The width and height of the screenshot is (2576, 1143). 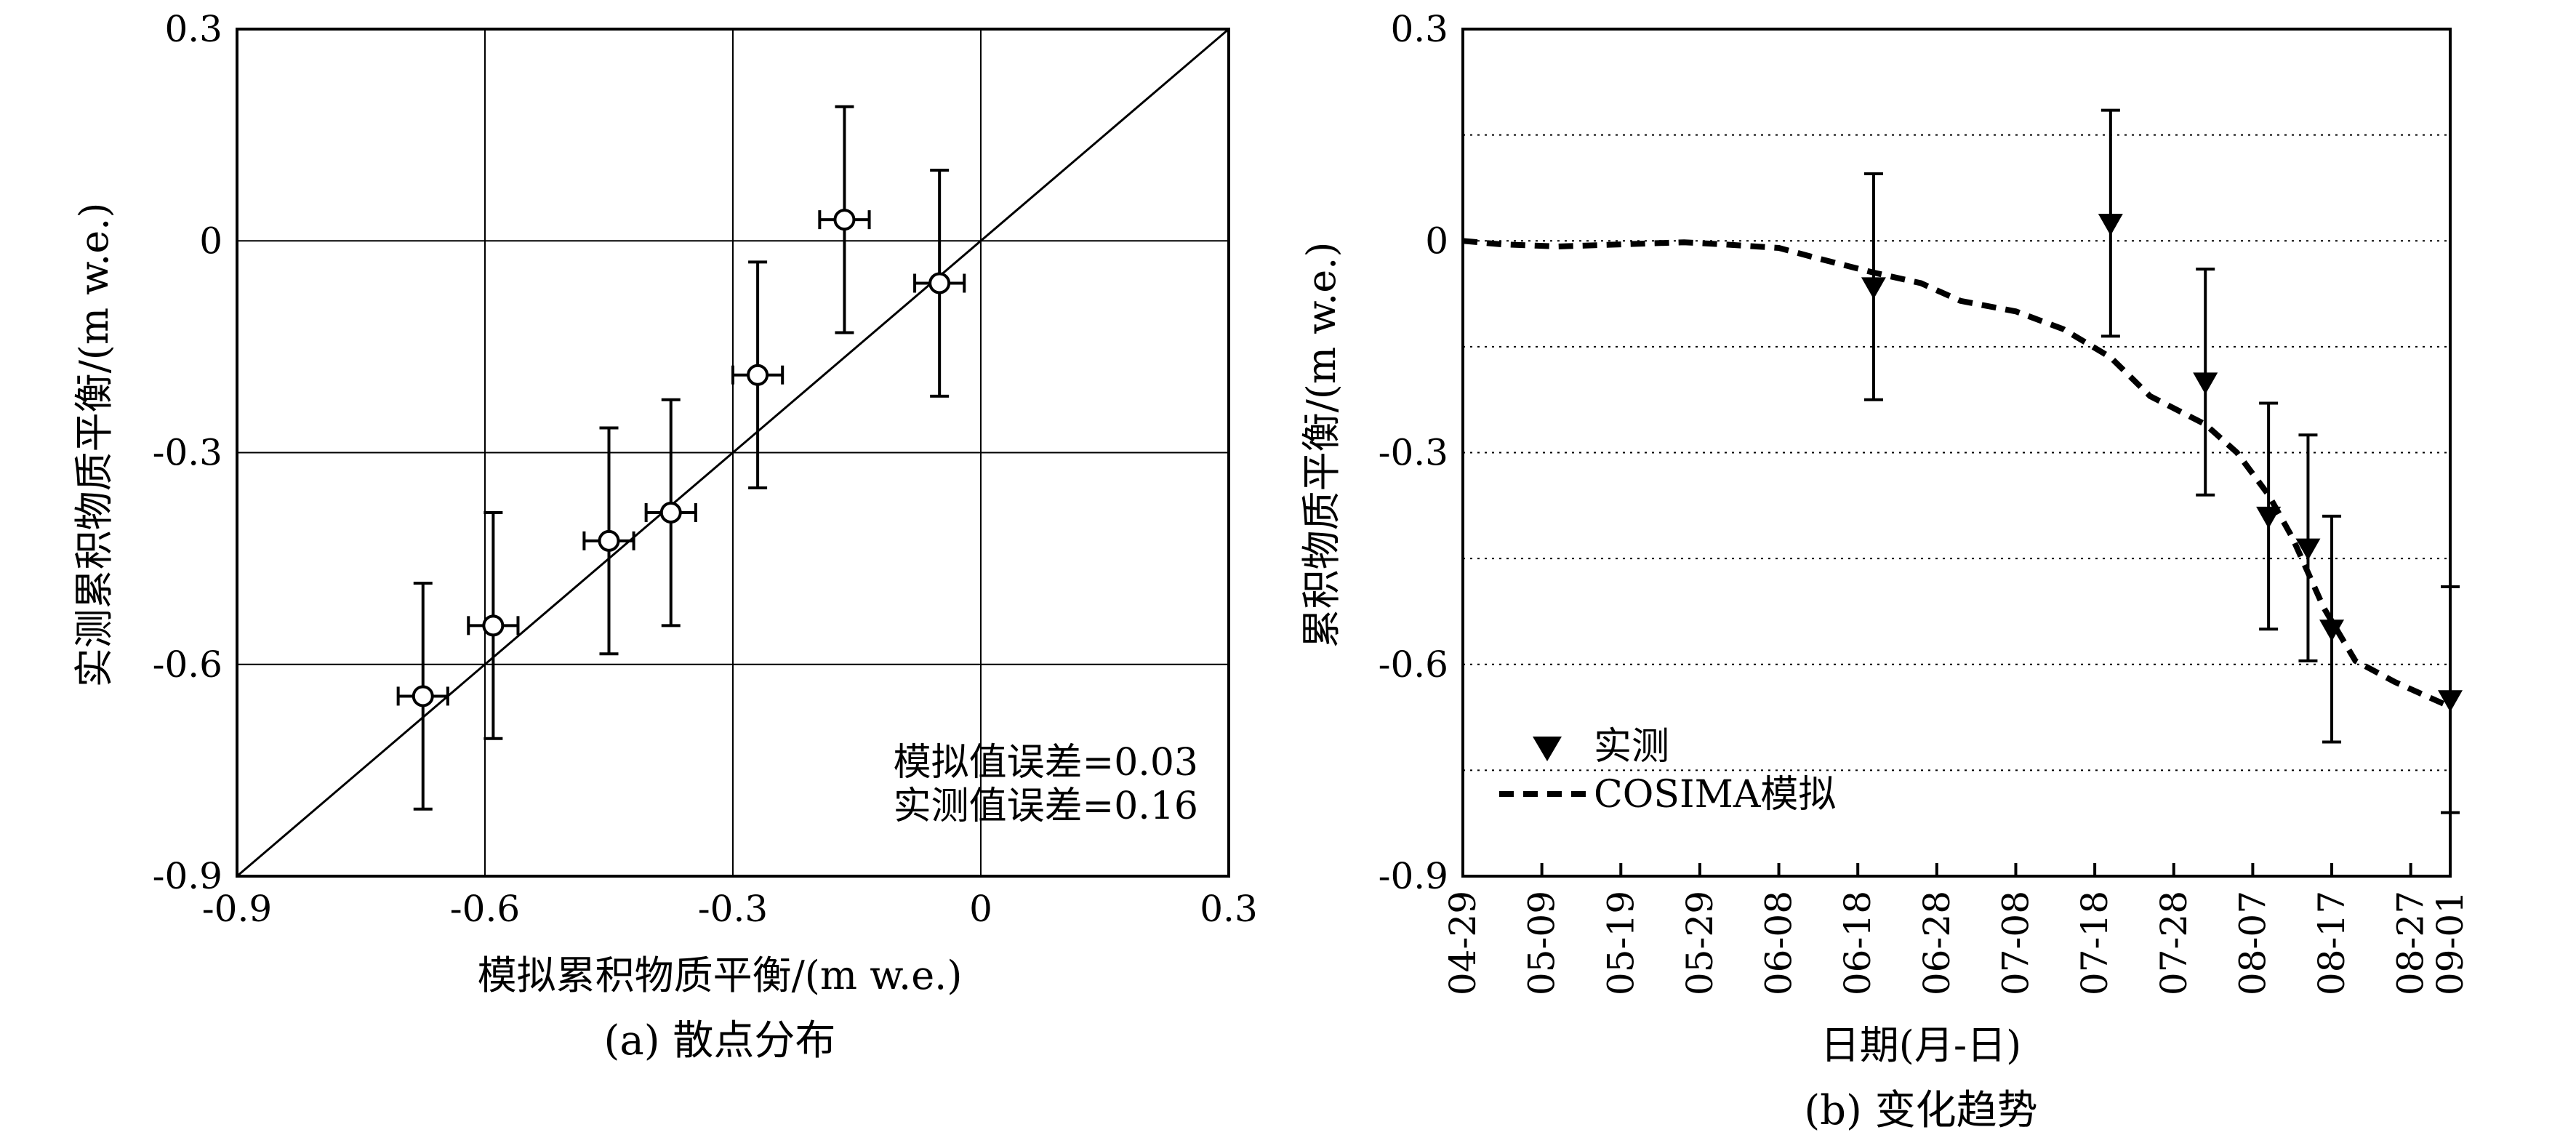 What do you see at coordinates (1542, 943) in the screenshot?
I see `panel-b-x-tick-label: 05-09` at bounding box center [1542, 943].